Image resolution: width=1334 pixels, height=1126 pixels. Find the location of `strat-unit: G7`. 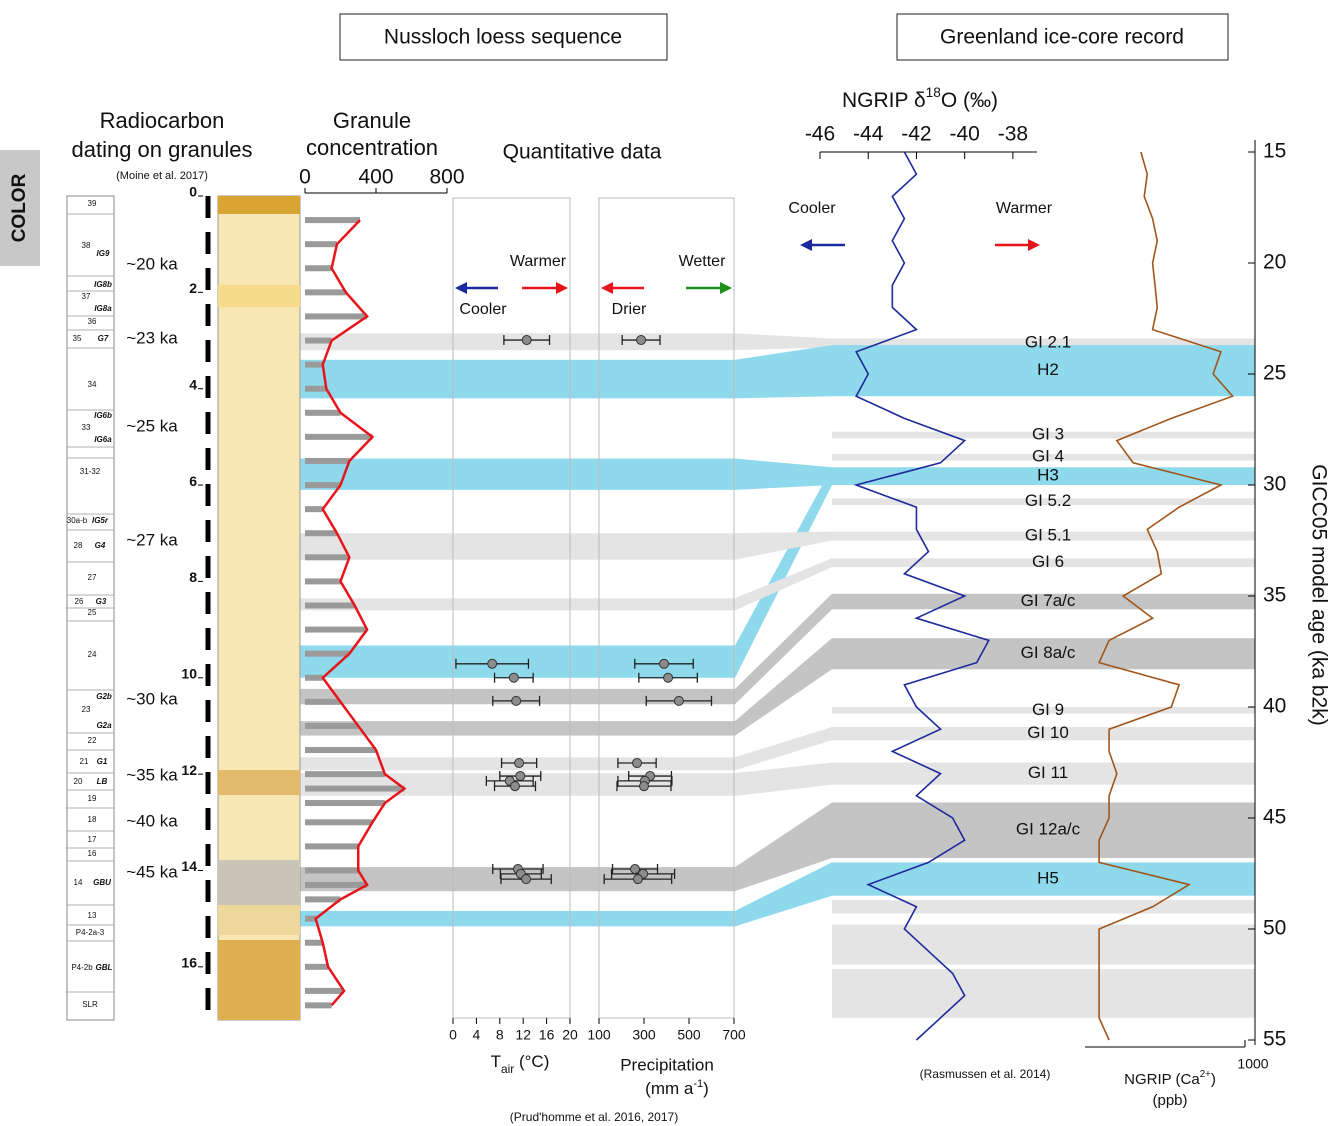

strat-unit: G7 is located at coordinates (103, 338).